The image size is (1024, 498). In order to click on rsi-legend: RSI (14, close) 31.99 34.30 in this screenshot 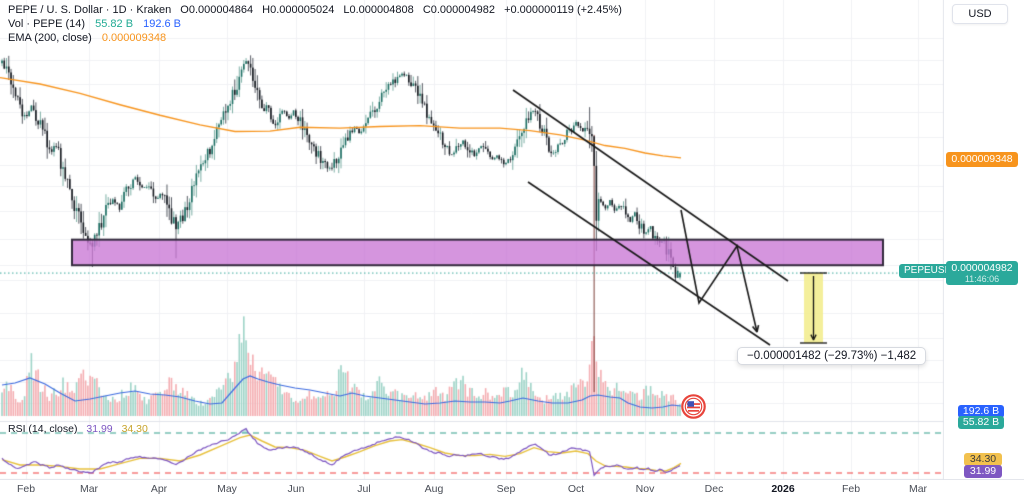, I will do `click(78, 429)`.